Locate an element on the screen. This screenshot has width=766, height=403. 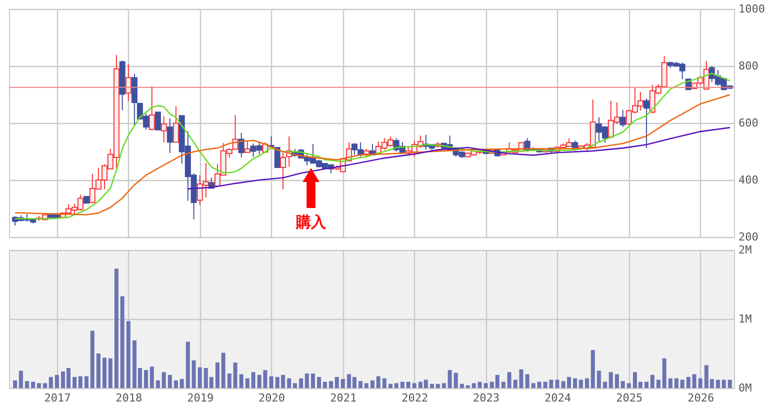
x-tick-label: 2020 is located at coordinates (272, 397).